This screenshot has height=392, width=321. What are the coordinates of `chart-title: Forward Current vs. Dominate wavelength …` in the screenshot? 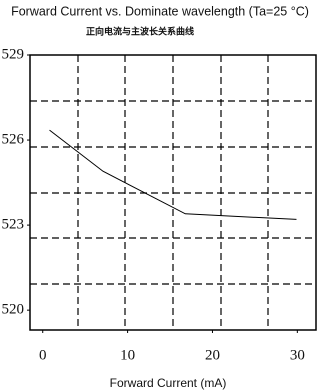 It's located at (160, 11).